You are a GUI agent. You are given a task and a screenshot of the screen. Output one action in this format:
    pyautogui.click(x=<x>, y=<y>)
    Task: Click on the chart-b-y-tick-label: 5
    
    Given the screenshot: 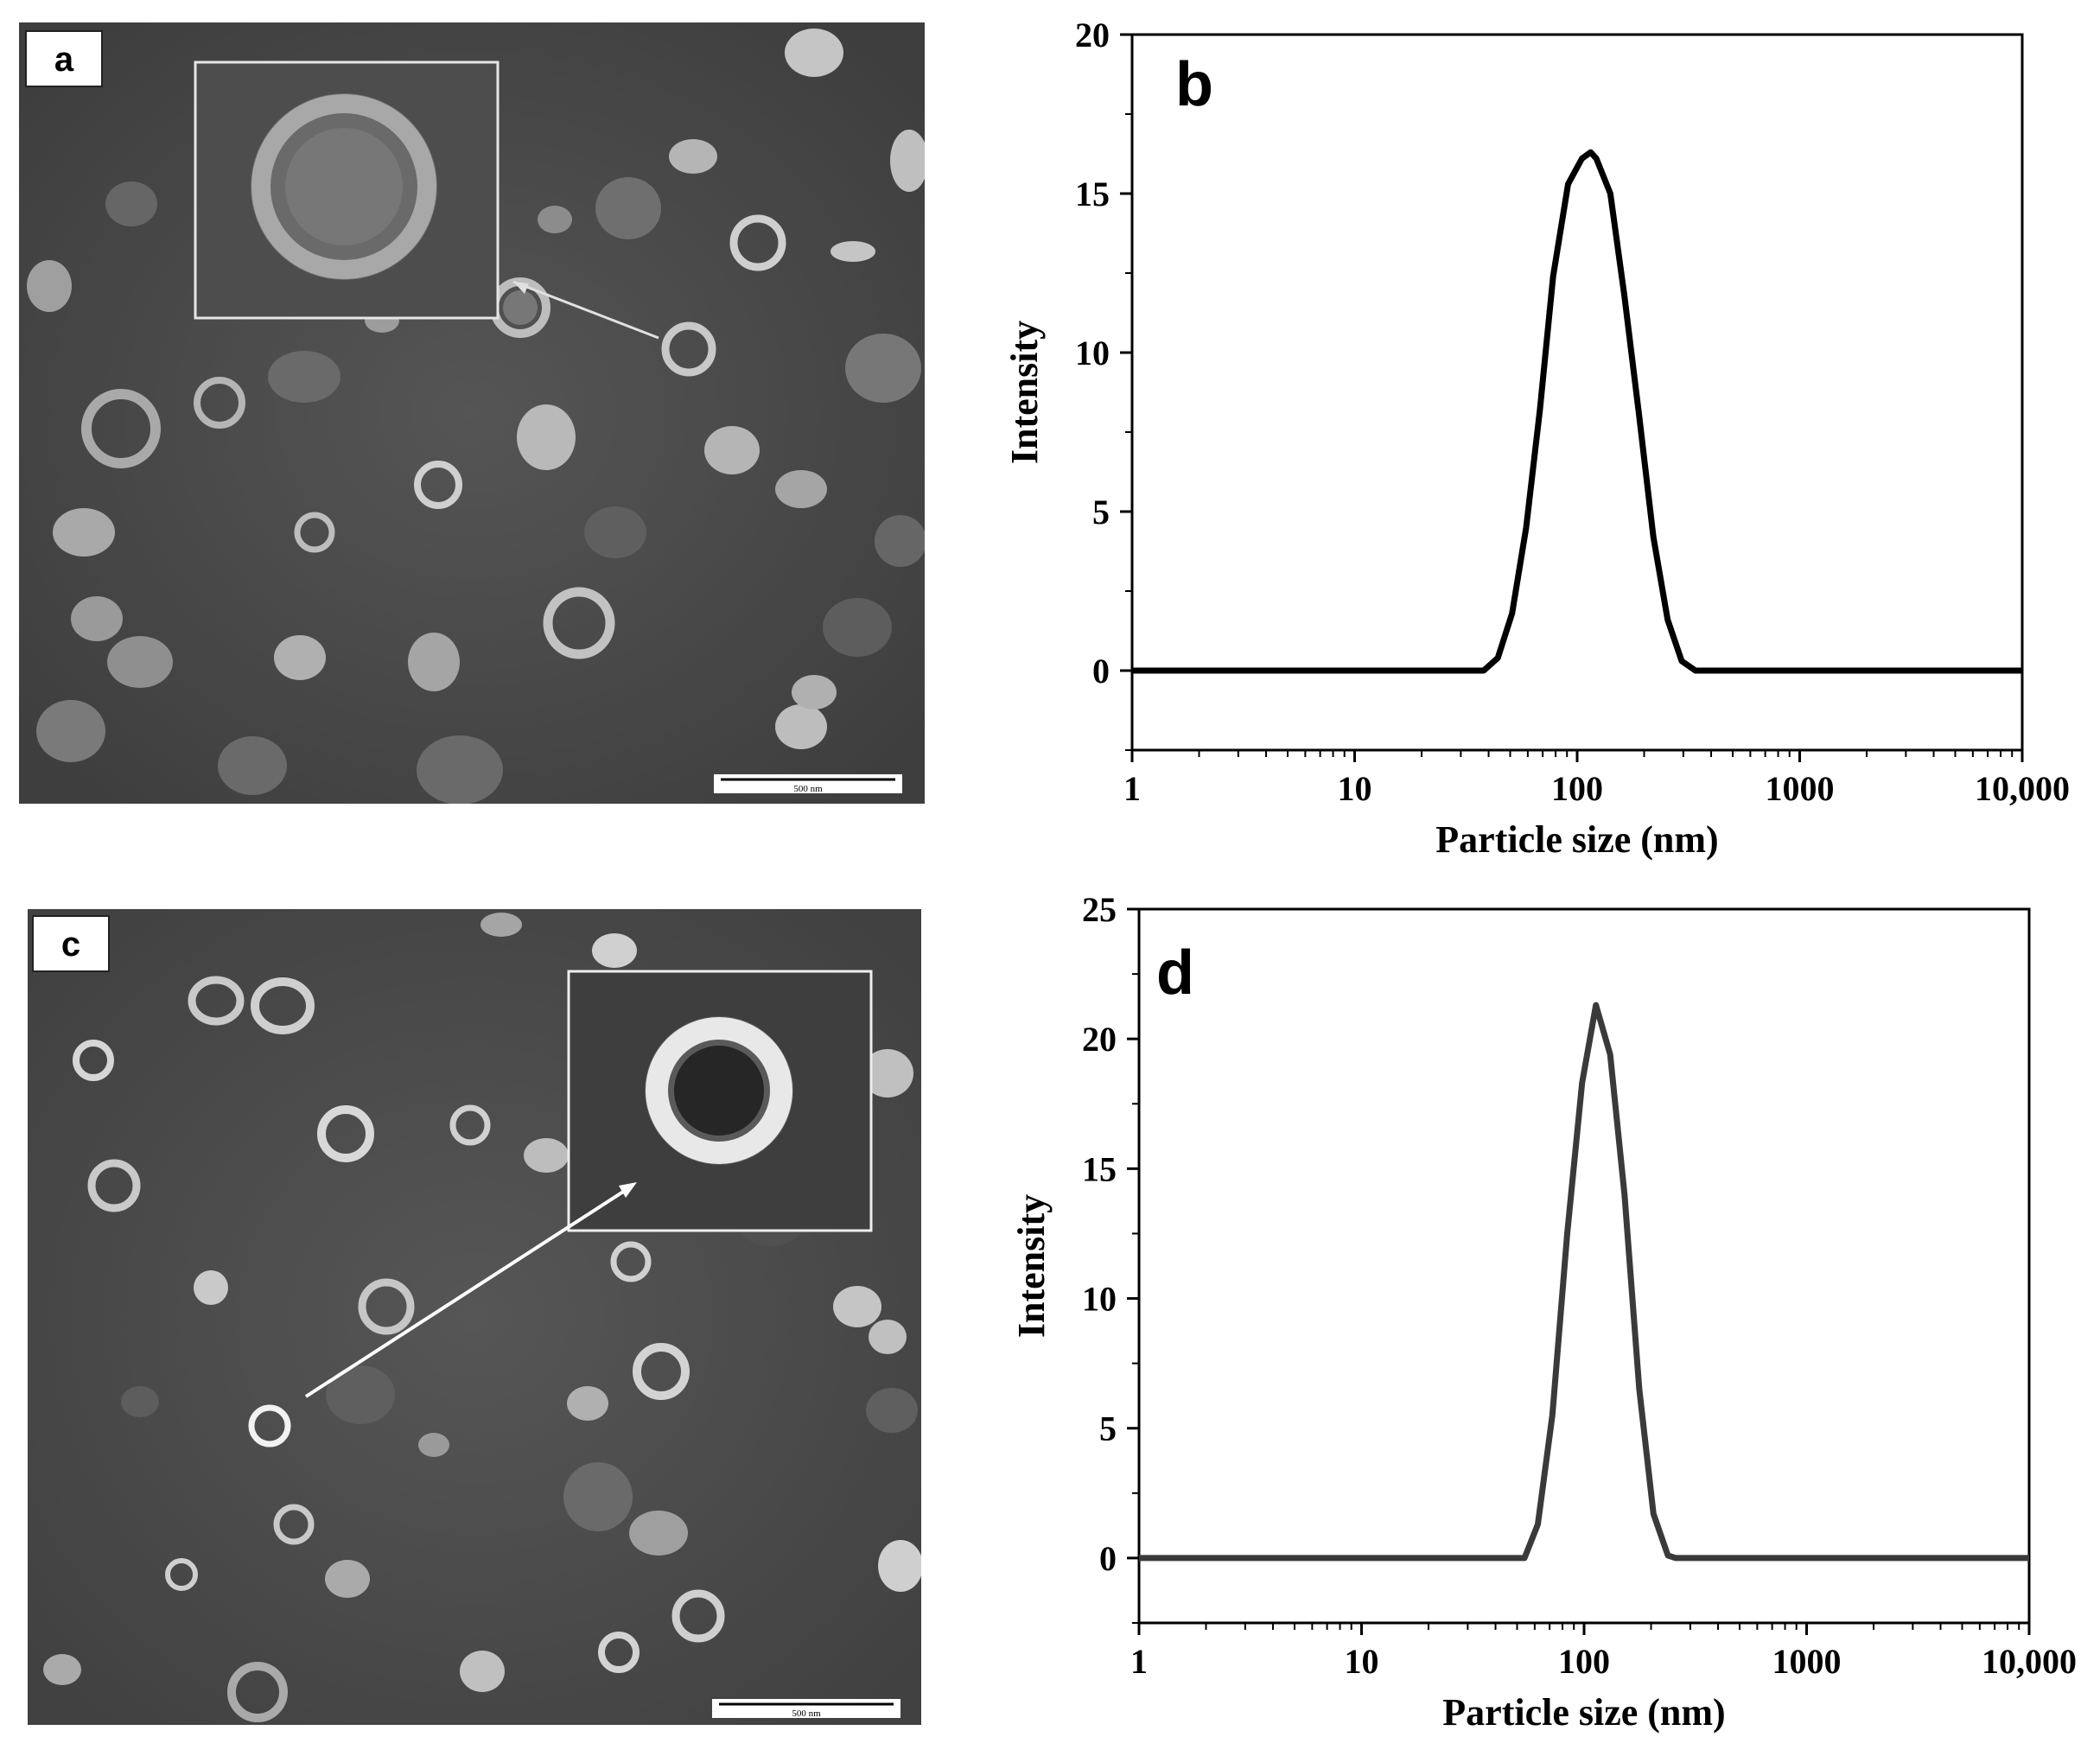 What is the action you would take?
    pyautogui.click(x=1101, y=512)
    